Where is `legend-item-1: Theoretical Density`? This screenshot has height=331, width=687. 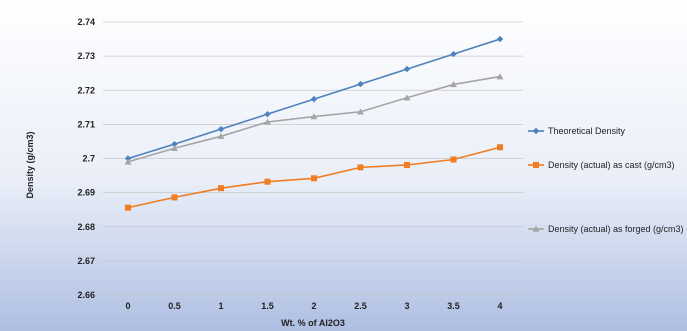
legend-item-1: Theoretical Density is located at coordinates (577, 131).